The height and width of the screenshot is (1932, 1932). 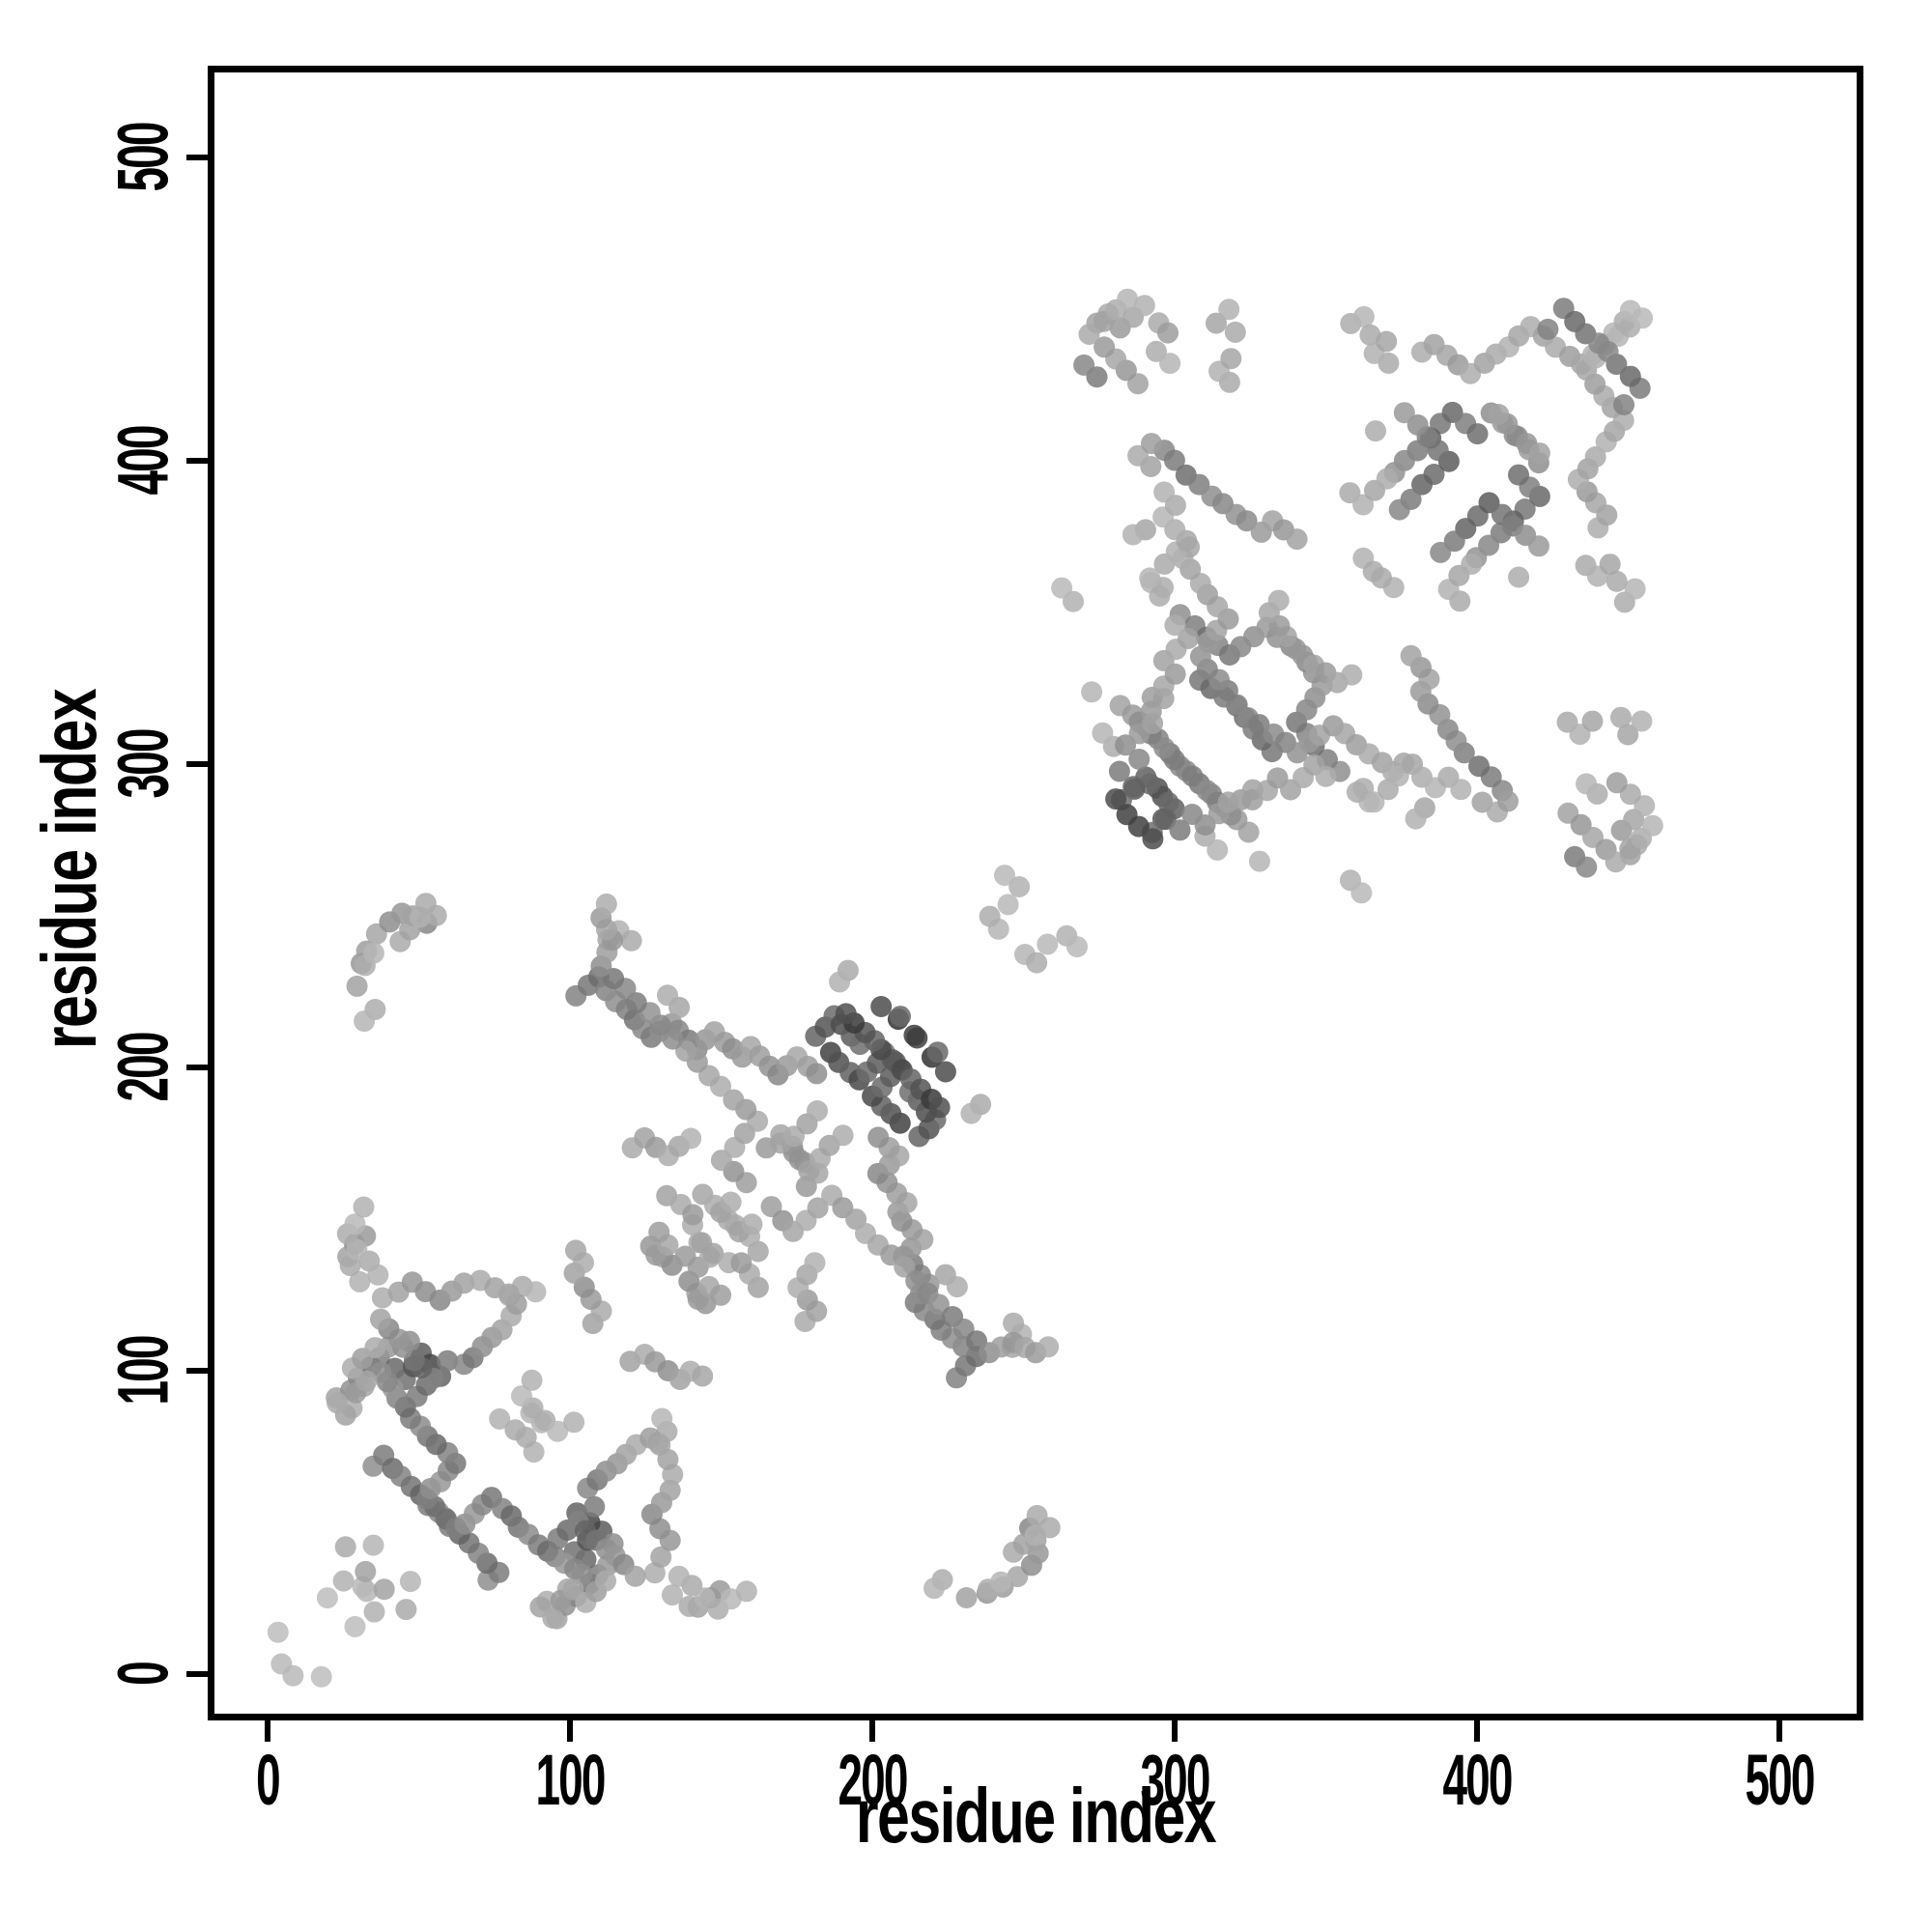 I want to click on y-tick-label-100: 100, so click(x=143, y=1371).